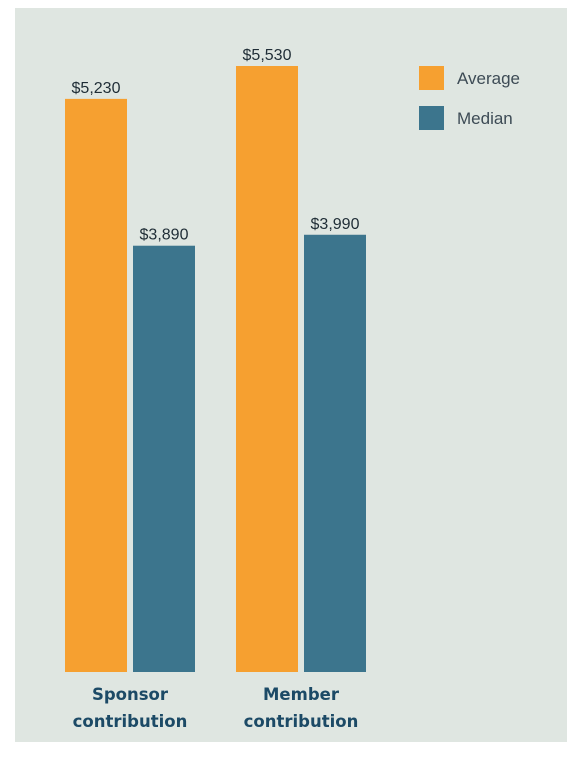 This screenshot has width=567, height=768. I want to click on legend-label-median: Median, so click(485, 118).